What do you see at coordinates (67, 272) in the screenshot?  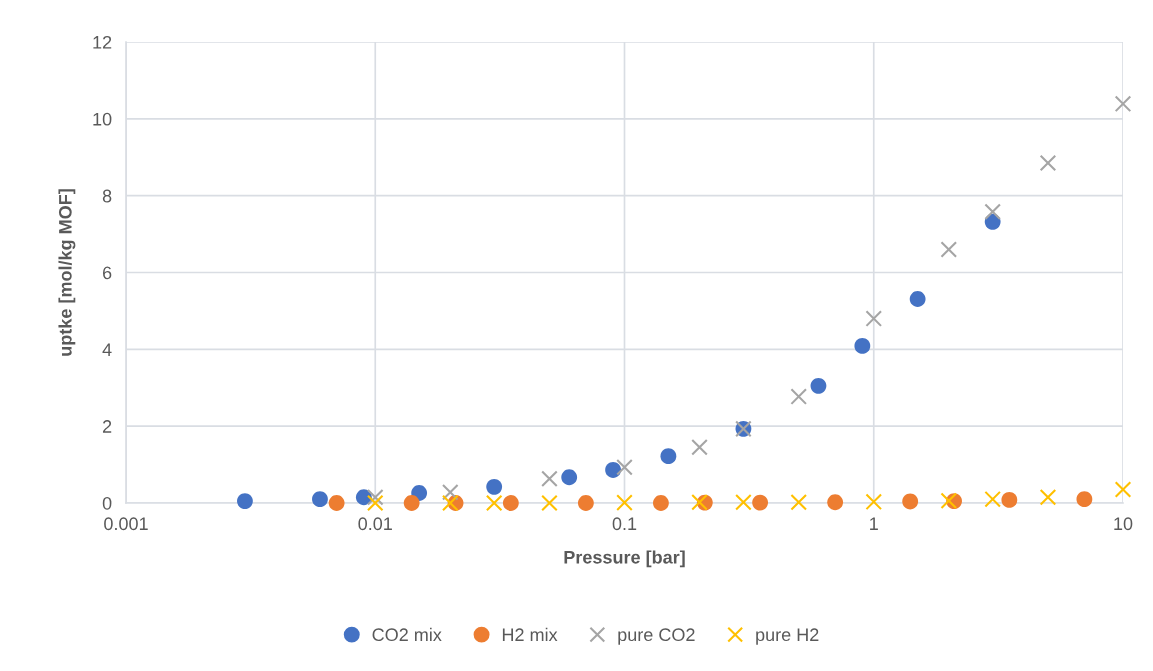 I see `y-axis-title: uptke [mol/kg MOF]` at bounding box center [67, 272].